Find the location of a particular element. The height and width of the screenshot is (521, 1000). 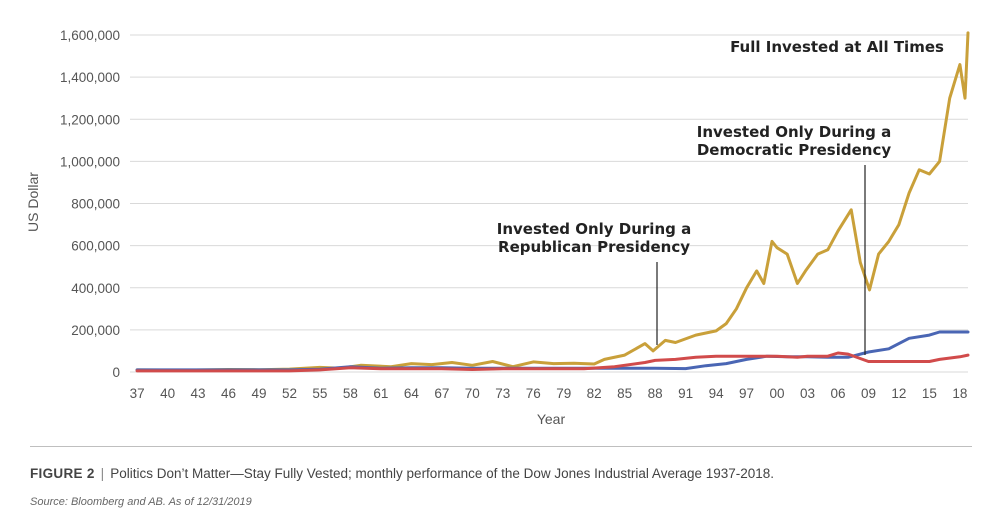

y-tick-label: 400,000 is located at coordinates (95, 288).